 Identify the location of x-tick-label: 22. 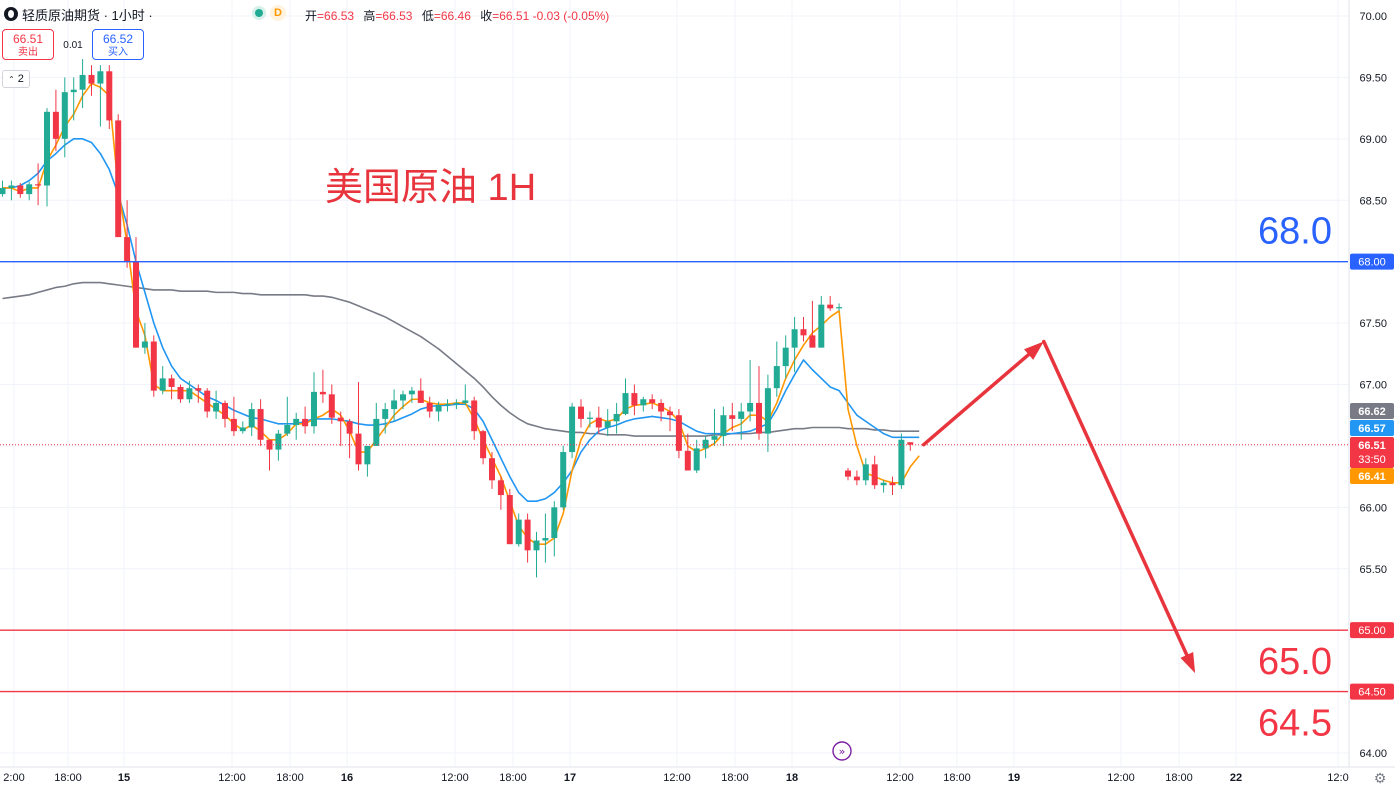
(1236, 778).